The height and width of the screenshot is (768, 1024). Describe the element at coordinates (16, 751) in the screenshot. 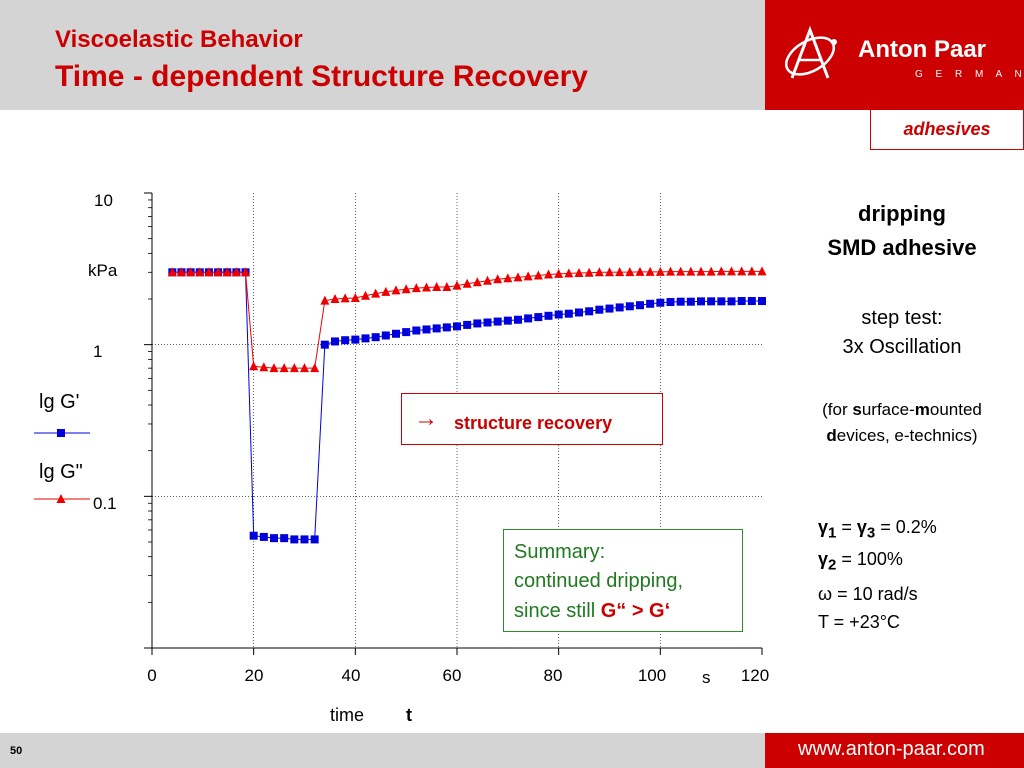

I see `page-number: 50` at that location.